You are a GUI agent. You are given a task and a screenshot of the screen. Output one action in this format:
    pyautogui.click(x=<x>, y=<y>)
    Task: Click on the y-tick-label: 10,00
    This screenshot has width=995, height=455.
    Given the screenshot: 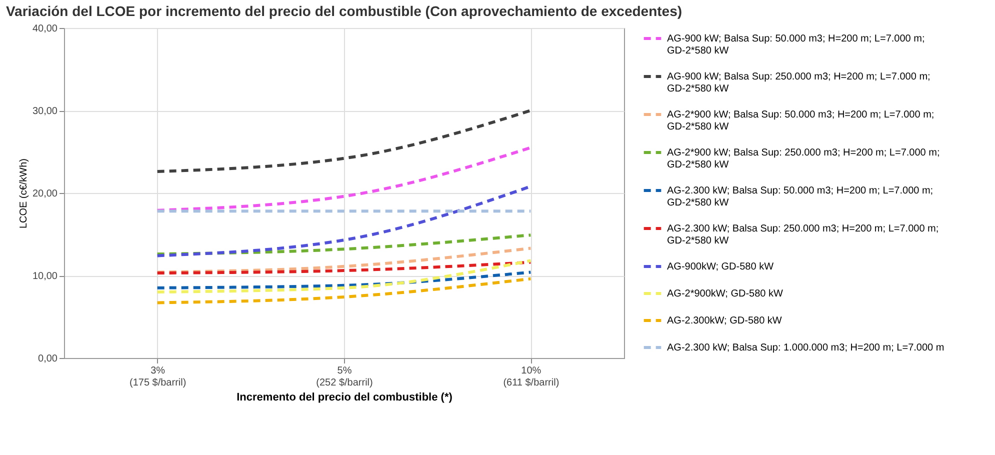 What is the action you would take?
    pyautogui.click(x=45, y=276)
    